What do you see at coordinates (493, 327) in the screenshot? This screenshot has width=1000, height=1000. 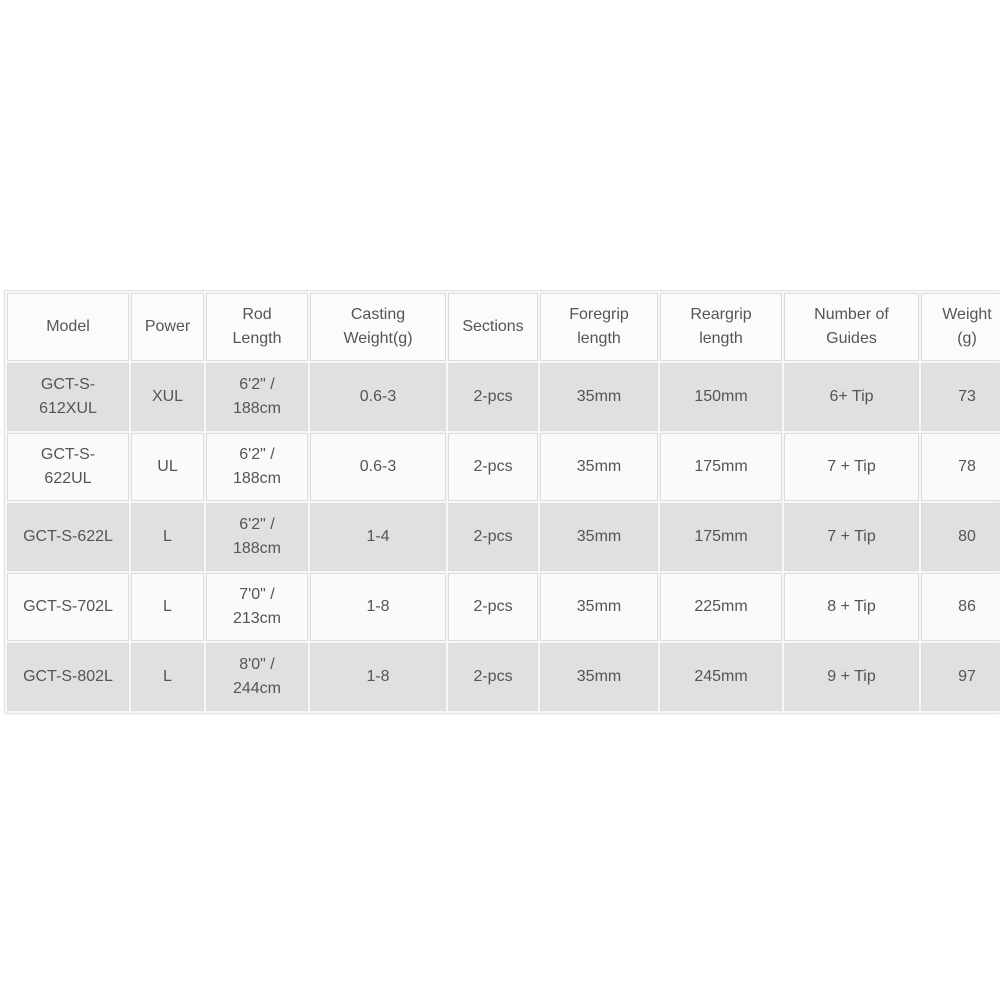 I see `column-header: Sections` at bounding box center [493, 327].